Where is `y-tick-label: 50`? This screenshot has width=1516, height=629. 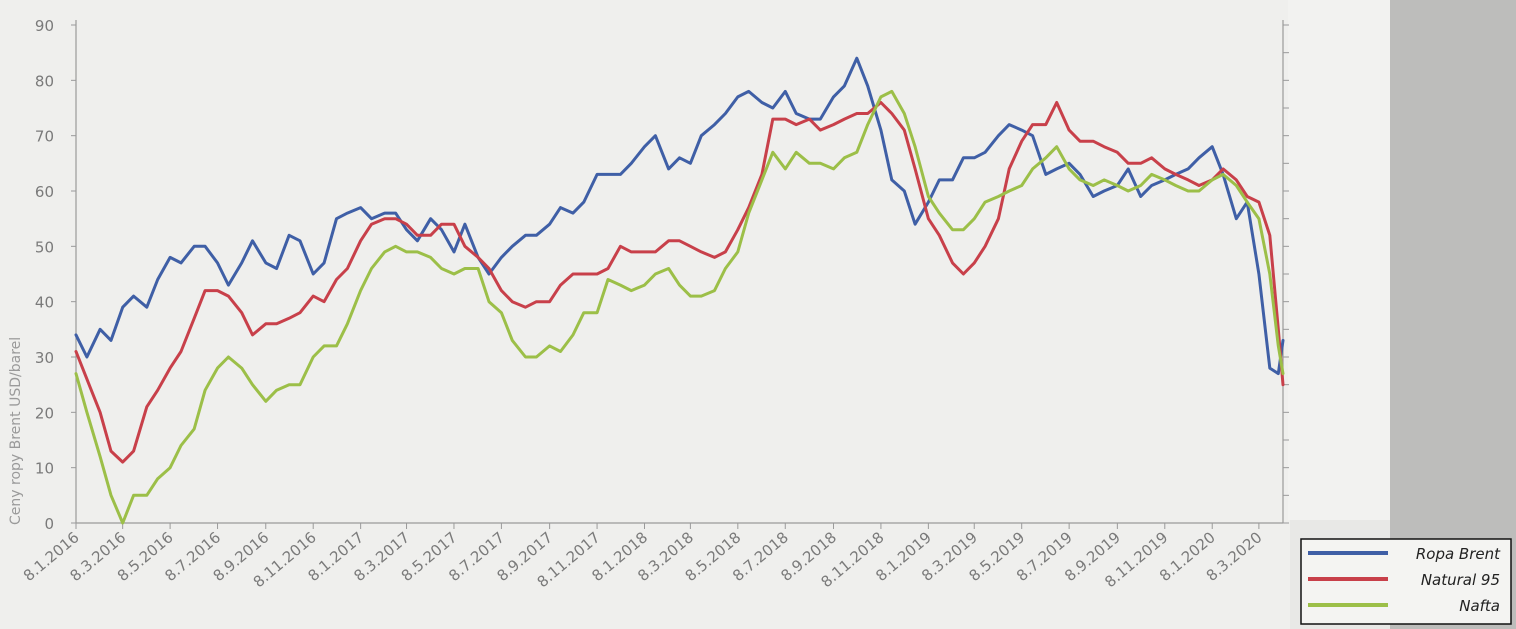
y-tick-label: 50 is located at coordinates (44, 247).